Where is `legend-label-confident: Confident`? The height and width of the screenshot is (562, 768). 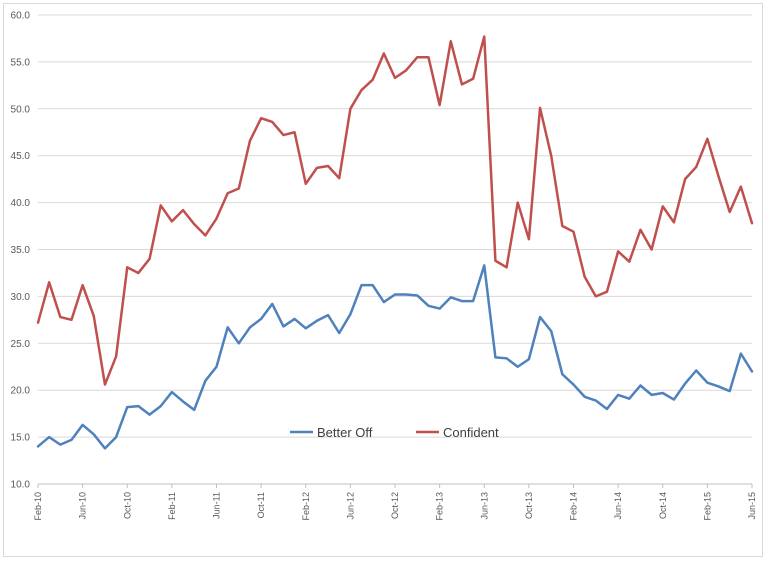
legend-label-confident: Confident is located at coordinates (471, 432).